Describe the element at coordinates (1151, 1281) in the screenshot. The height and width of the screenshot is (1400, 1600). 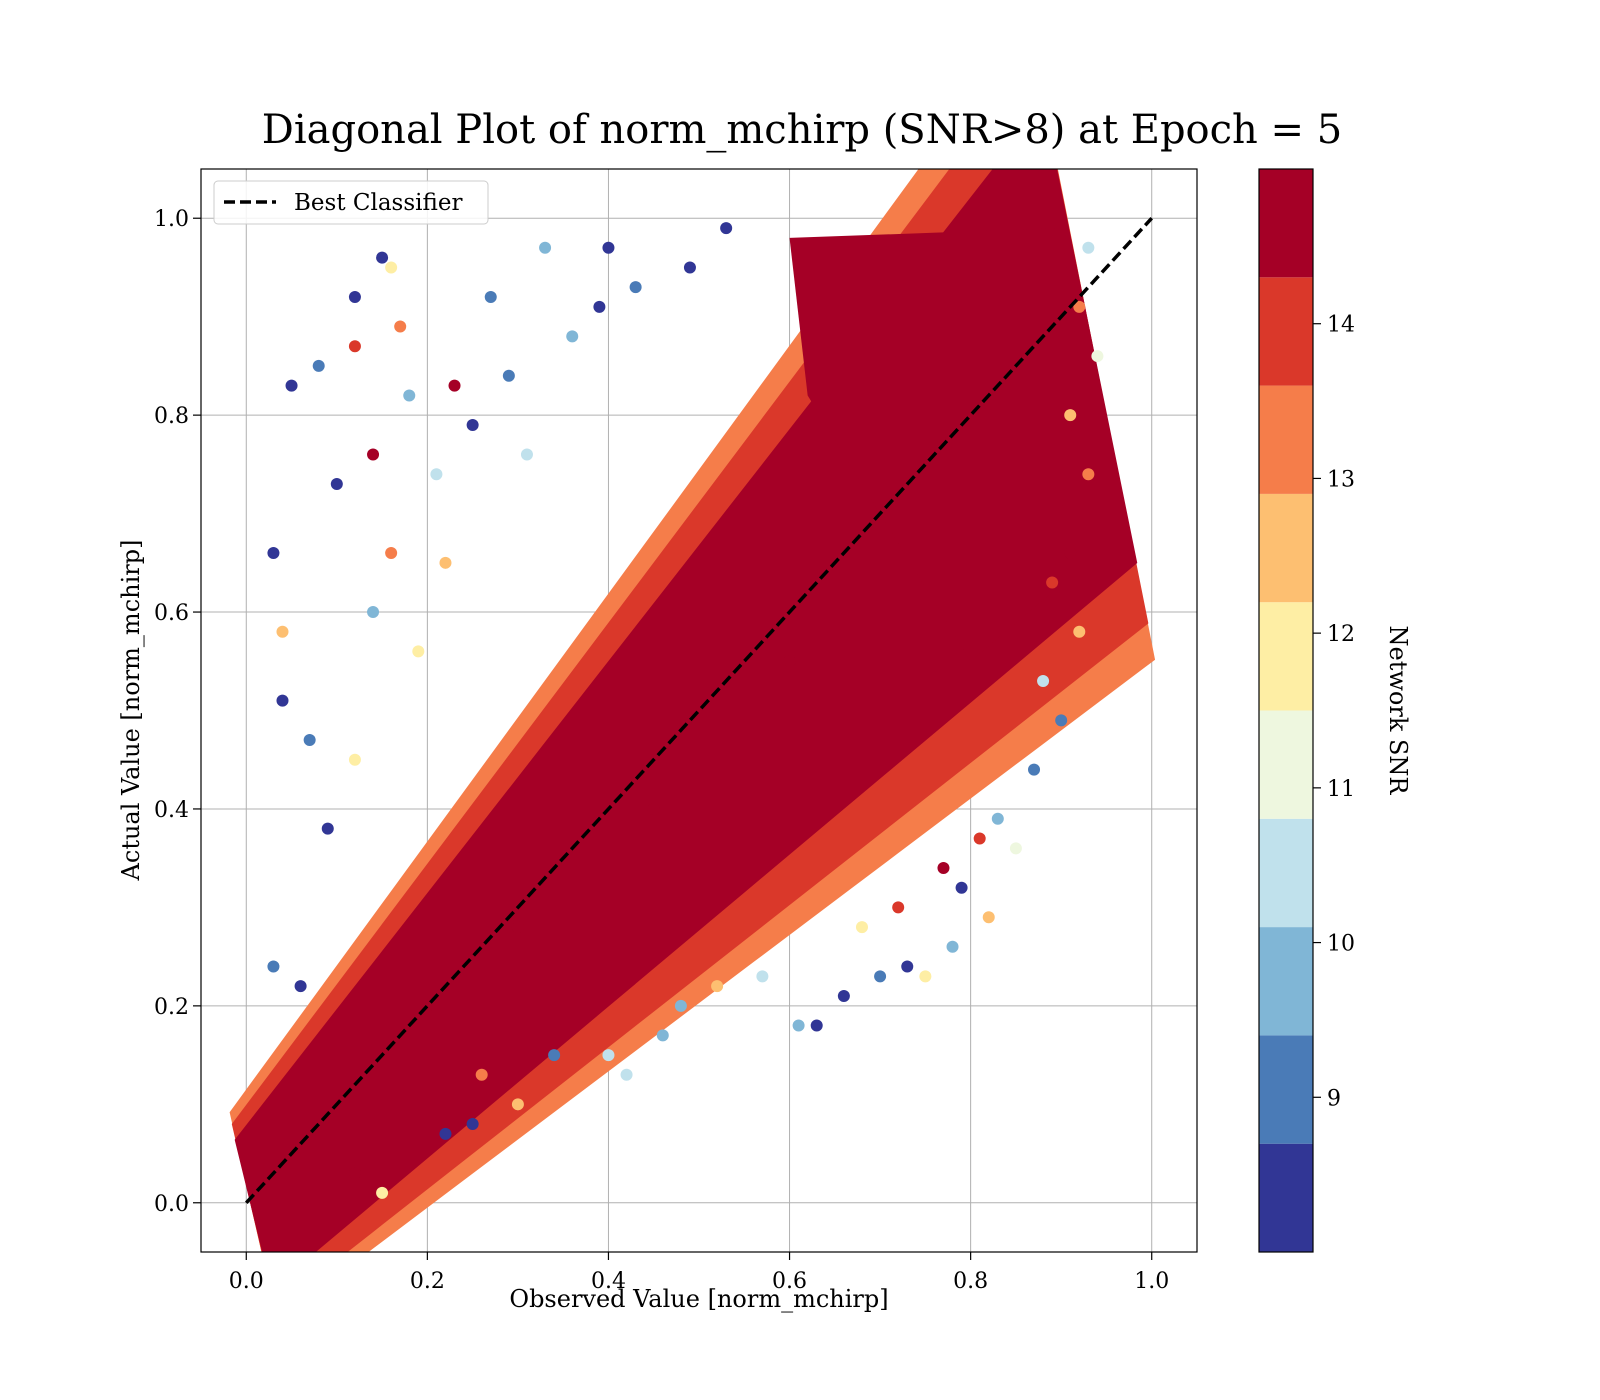
I see `x-tick-label: 1.0` at that location.